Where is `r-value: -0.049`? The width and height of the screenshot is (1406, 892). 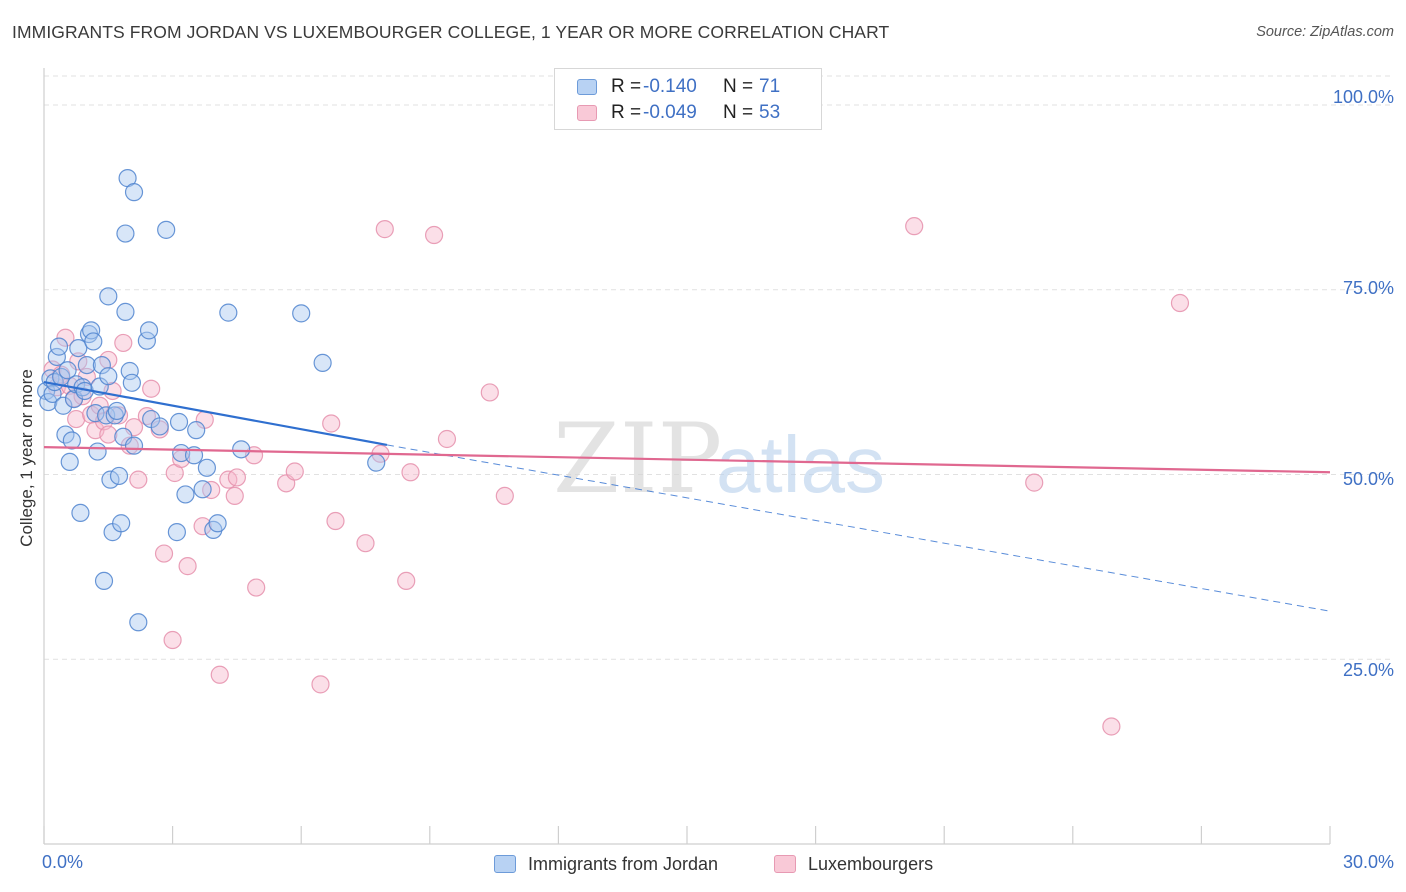
r-value: -0.049 is located at coordinates (670, 112).